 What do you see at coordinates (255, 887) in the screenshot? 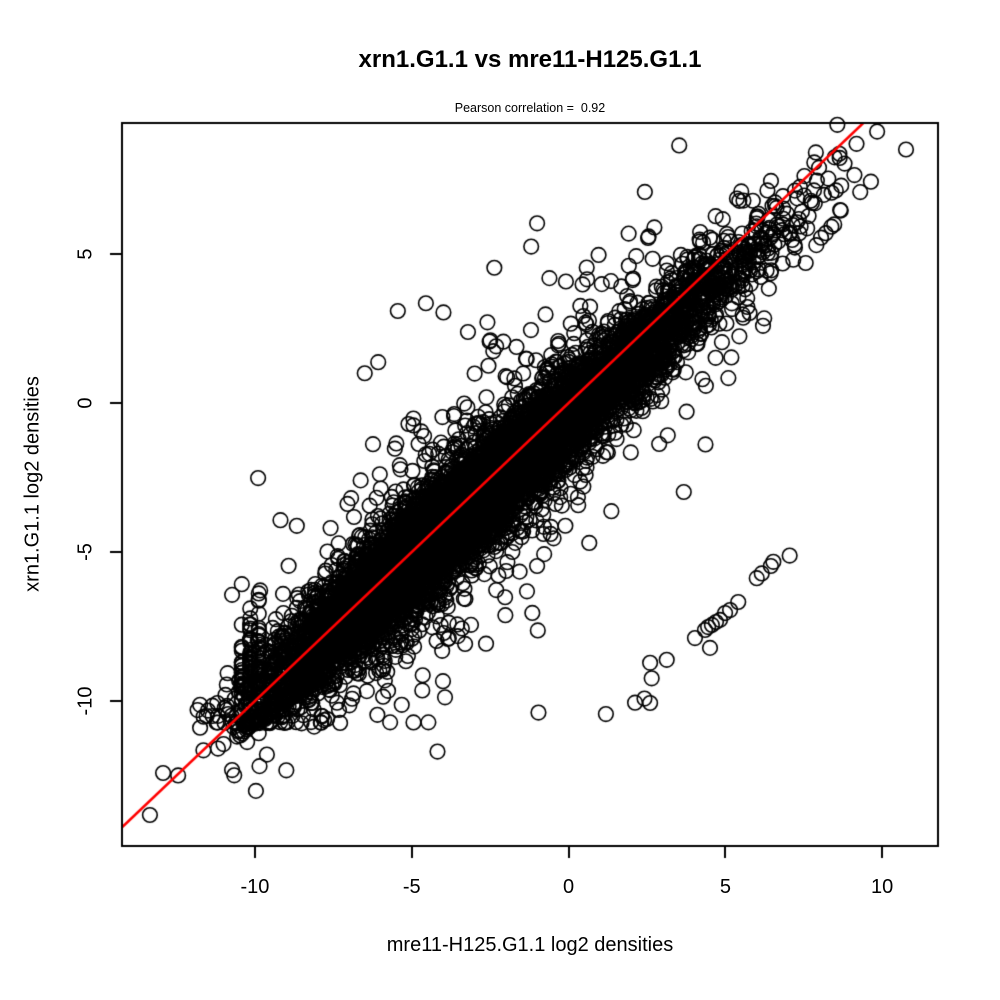
I see `x-tick-label: -10` at bounding box center [255, 887].